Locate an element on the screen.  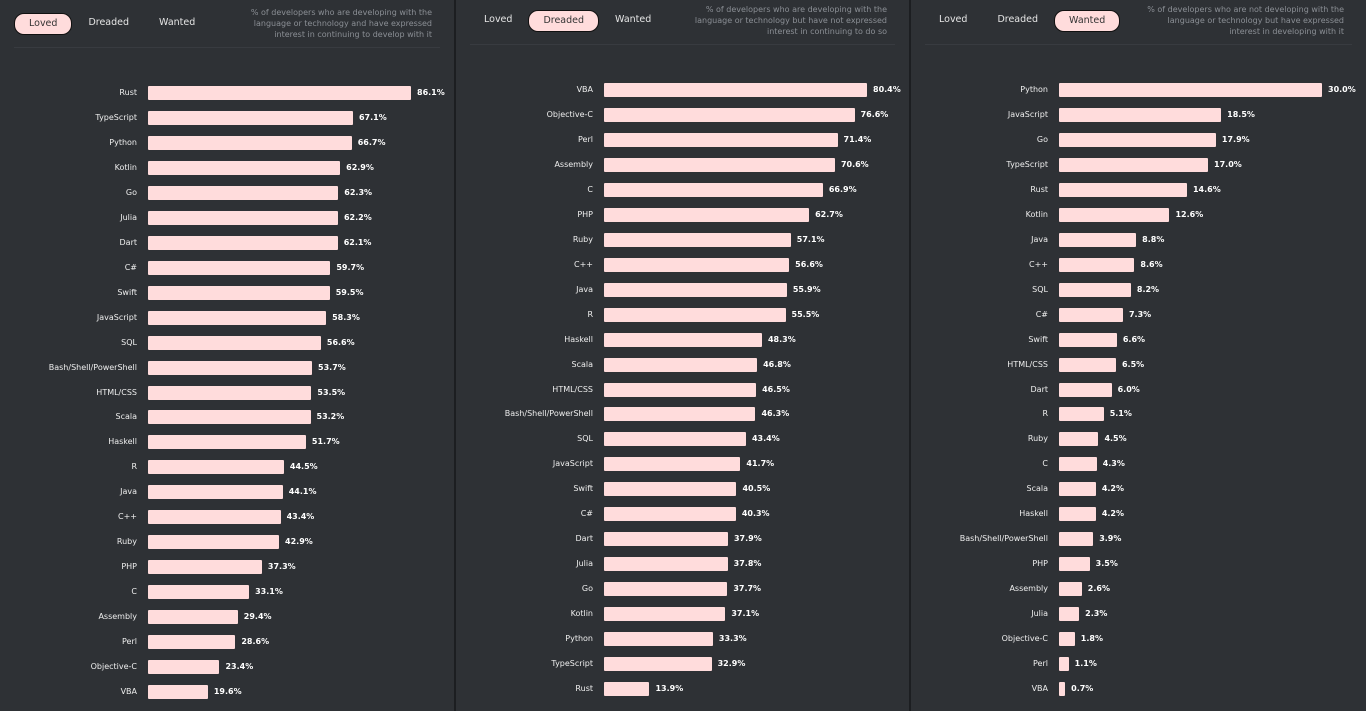
value-label: 67.1% is located at coordinates (372, 117).